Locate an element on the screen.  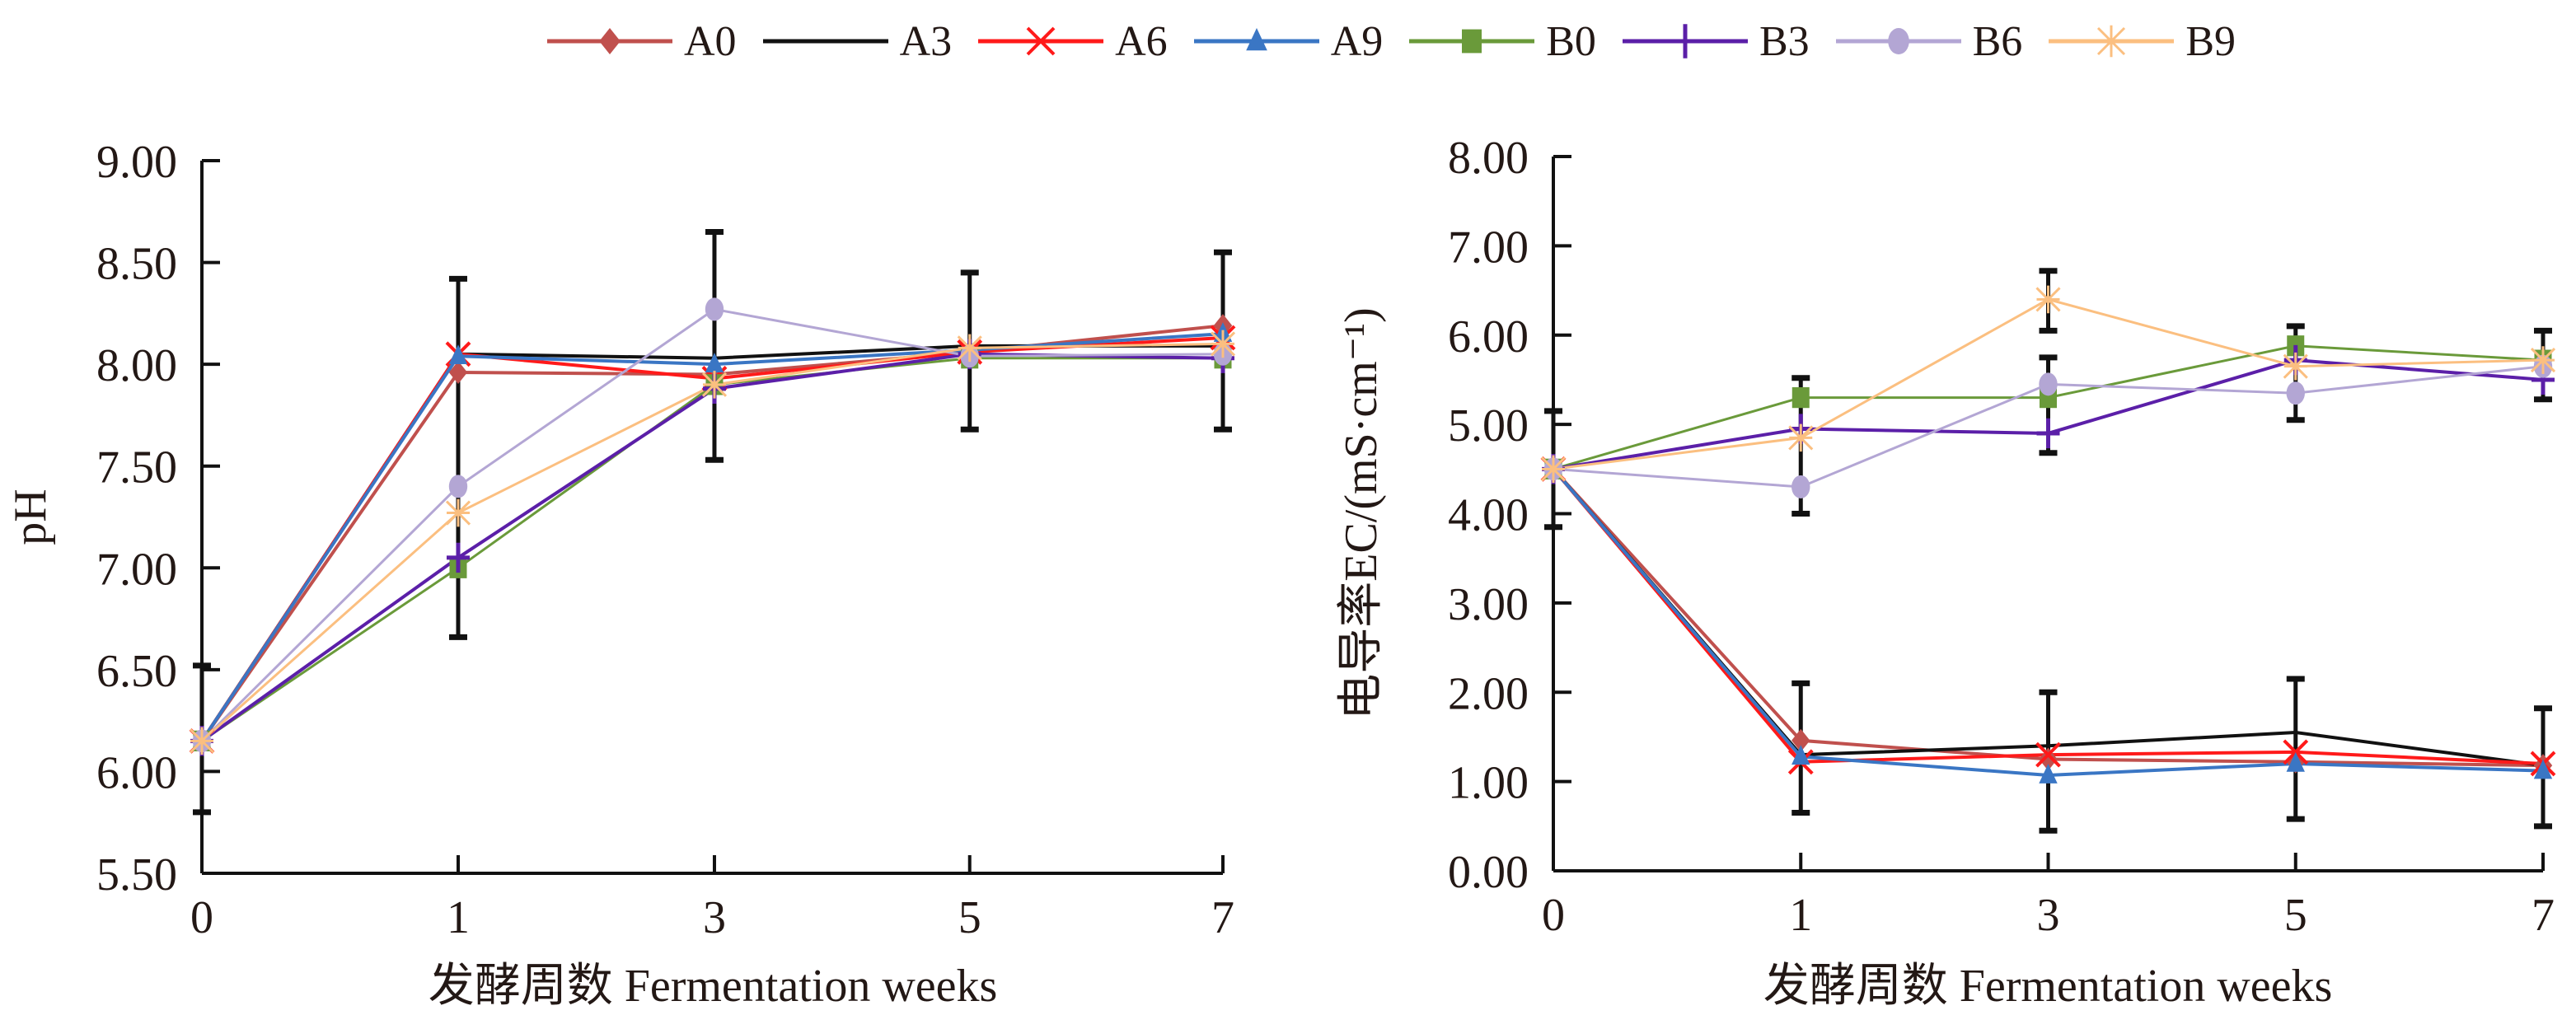
legend-item-a9: A9 is located at coordinates (1287, 41).